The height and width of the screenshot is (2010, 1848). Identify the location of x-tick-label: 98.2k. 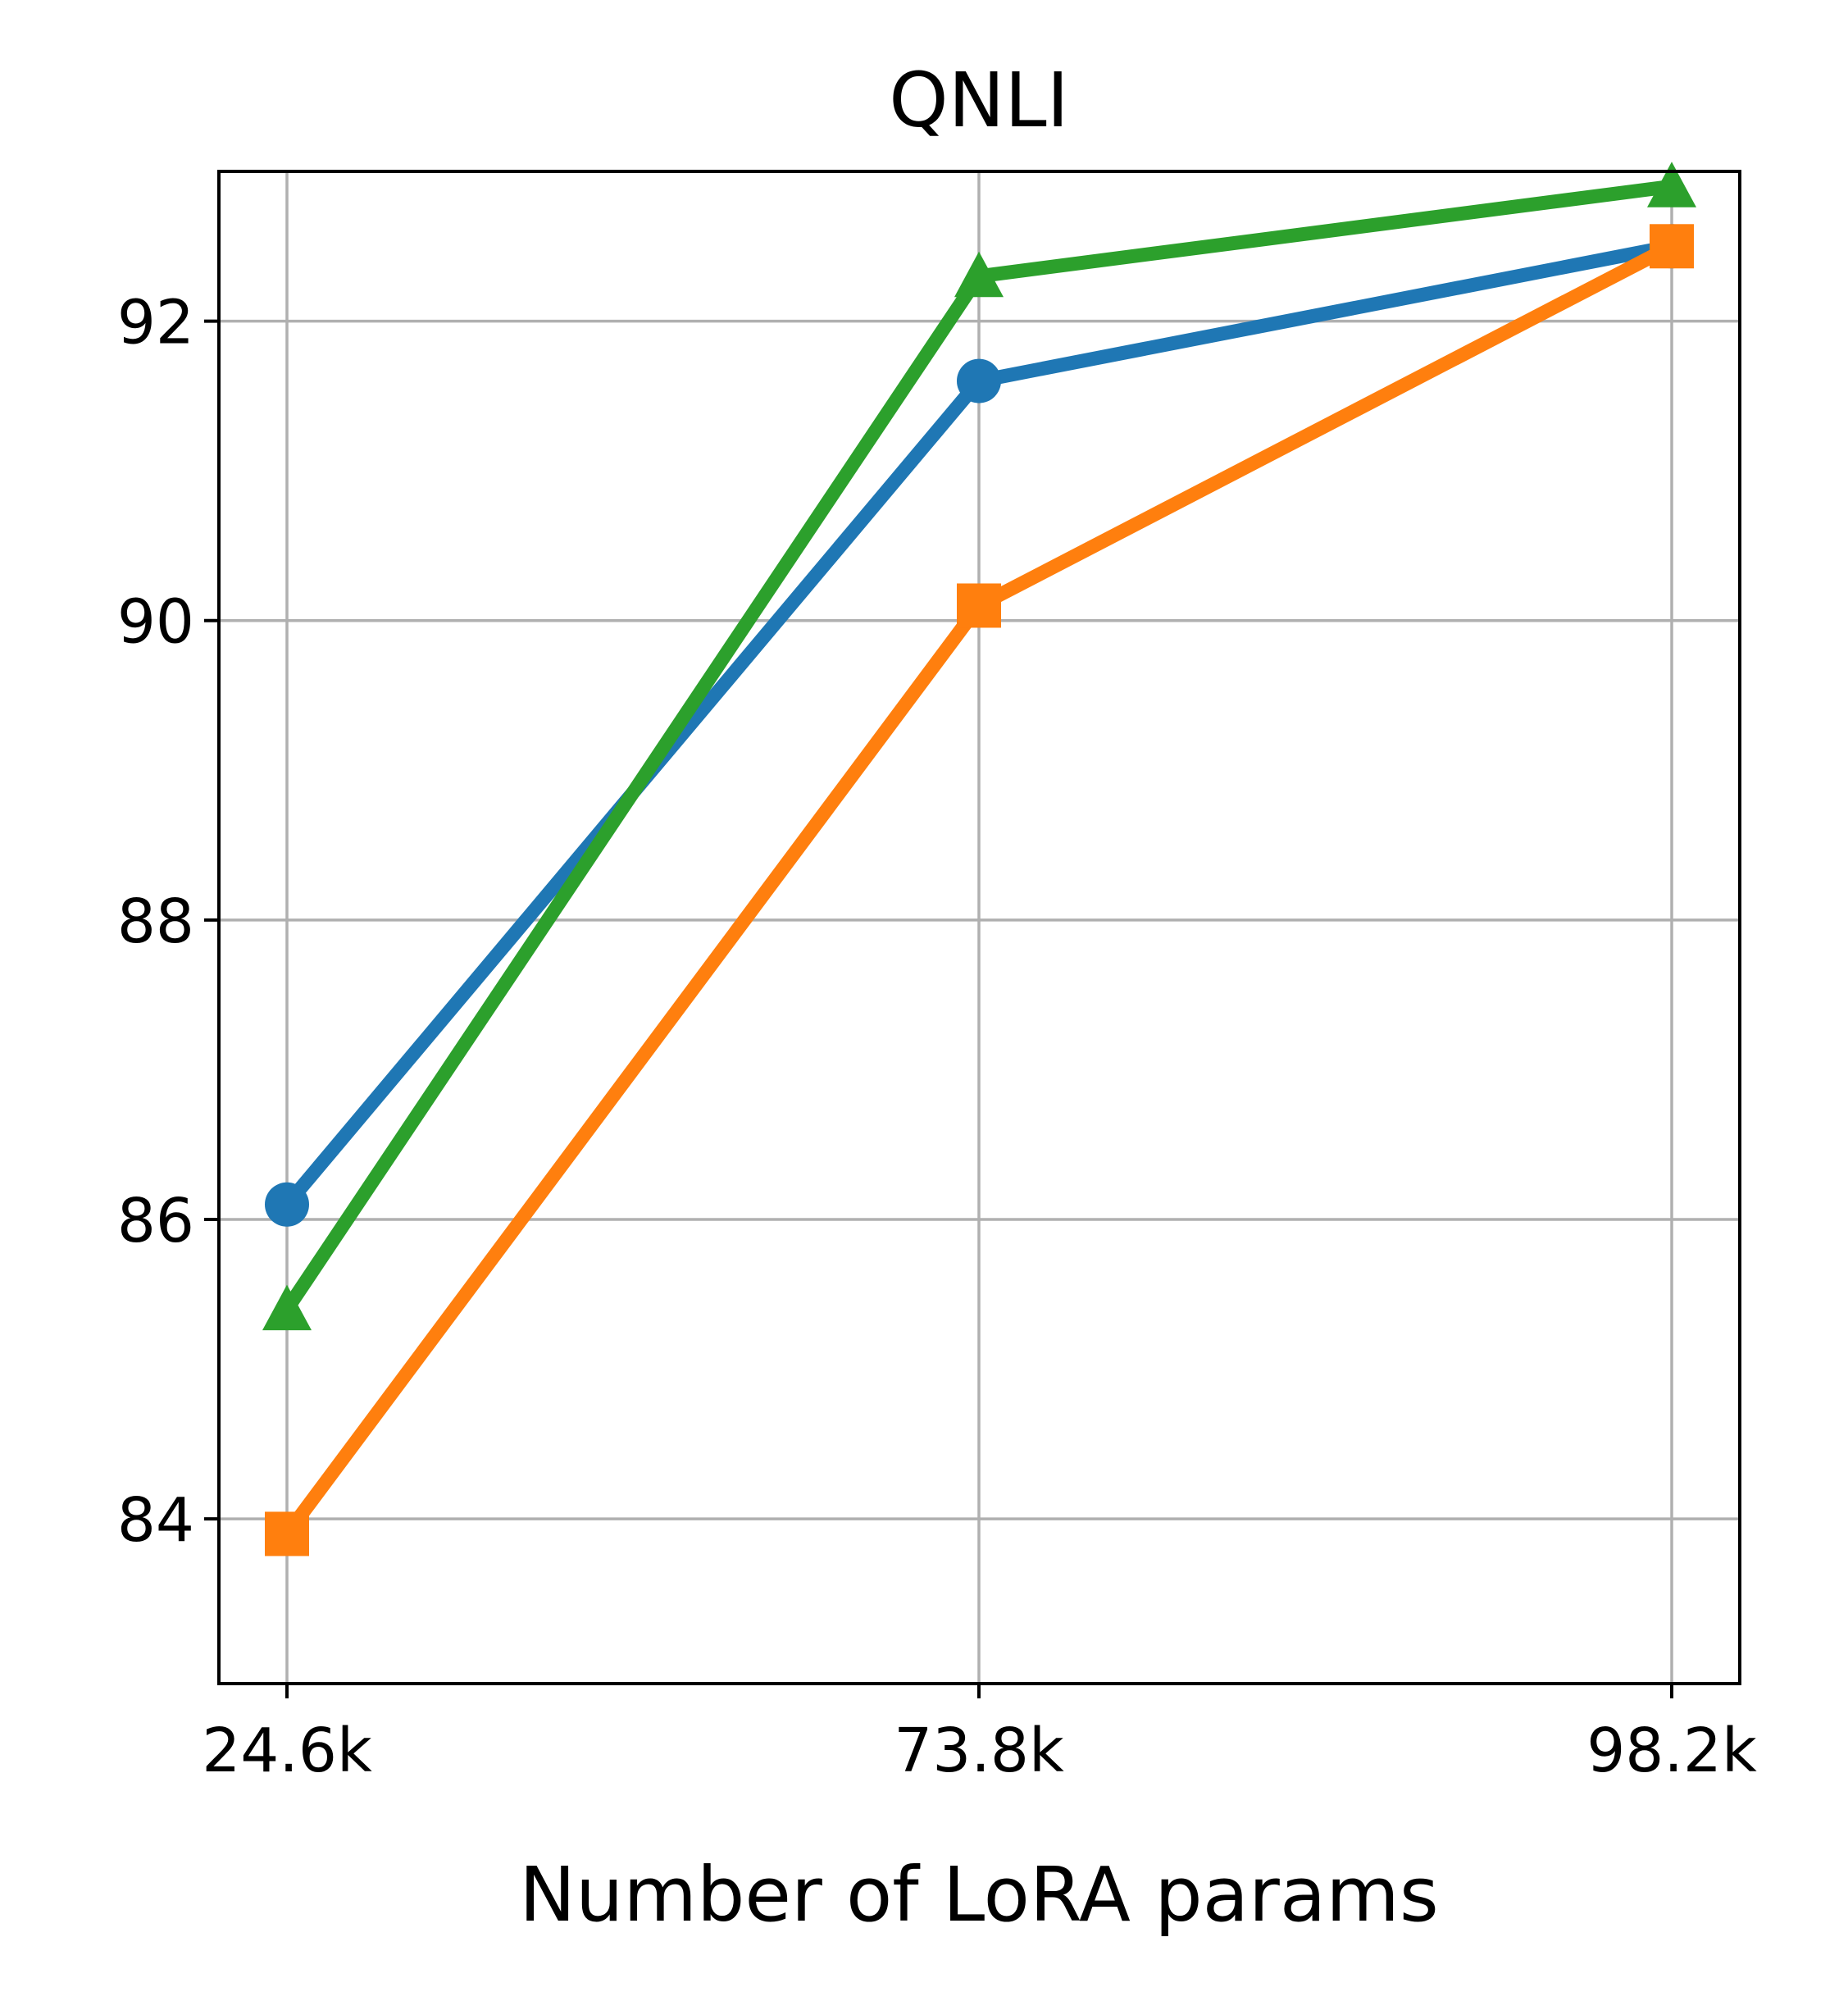
(1671, 1751).